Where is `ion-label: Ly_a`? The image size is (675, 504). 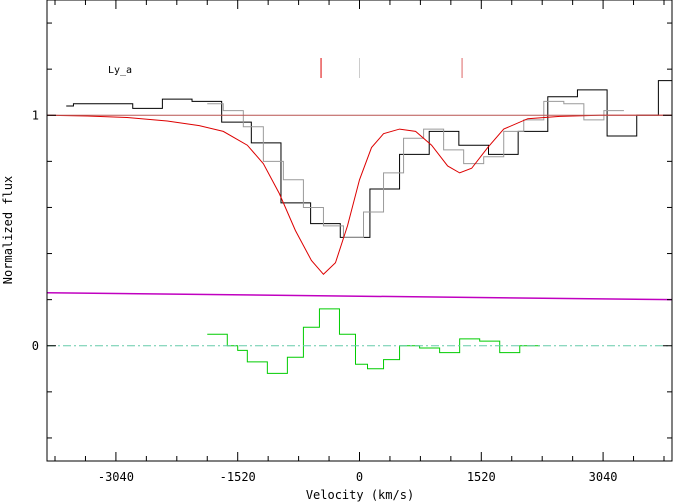 ion-label: Ly_a is located at coordinates (120, 70).